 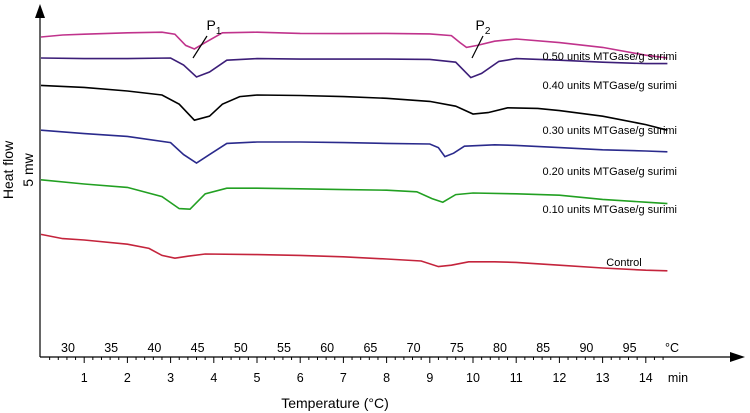 I want to click on temperature-tick-label: 85, so click(x=543, y=348).